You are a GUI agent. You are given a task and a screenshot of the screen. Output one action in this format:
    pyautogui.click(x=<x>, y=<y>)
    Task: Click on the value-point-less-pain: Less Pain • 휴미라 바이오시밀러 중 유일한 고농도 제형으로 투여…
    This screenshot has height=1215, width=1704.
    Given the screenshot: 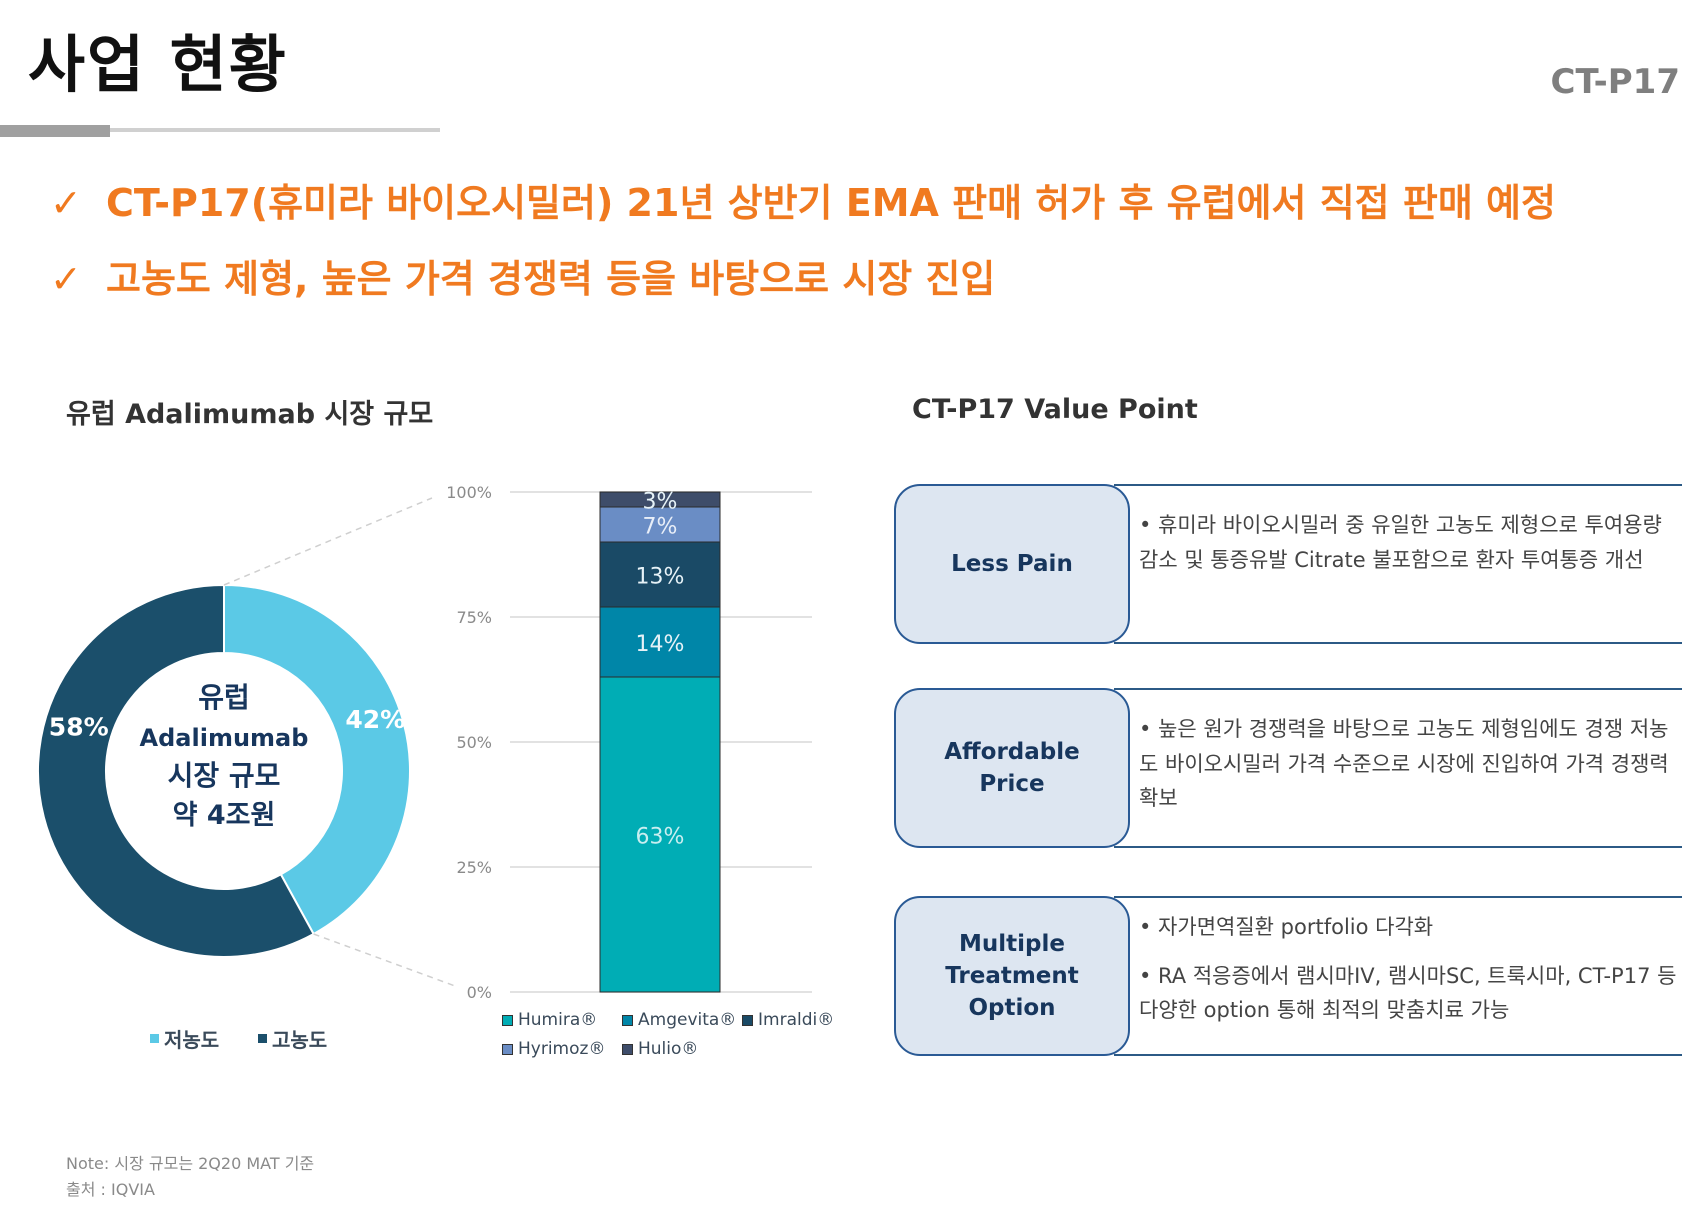 What is the action you would take?
    pyautogui.click(x=1288, y=564)
    